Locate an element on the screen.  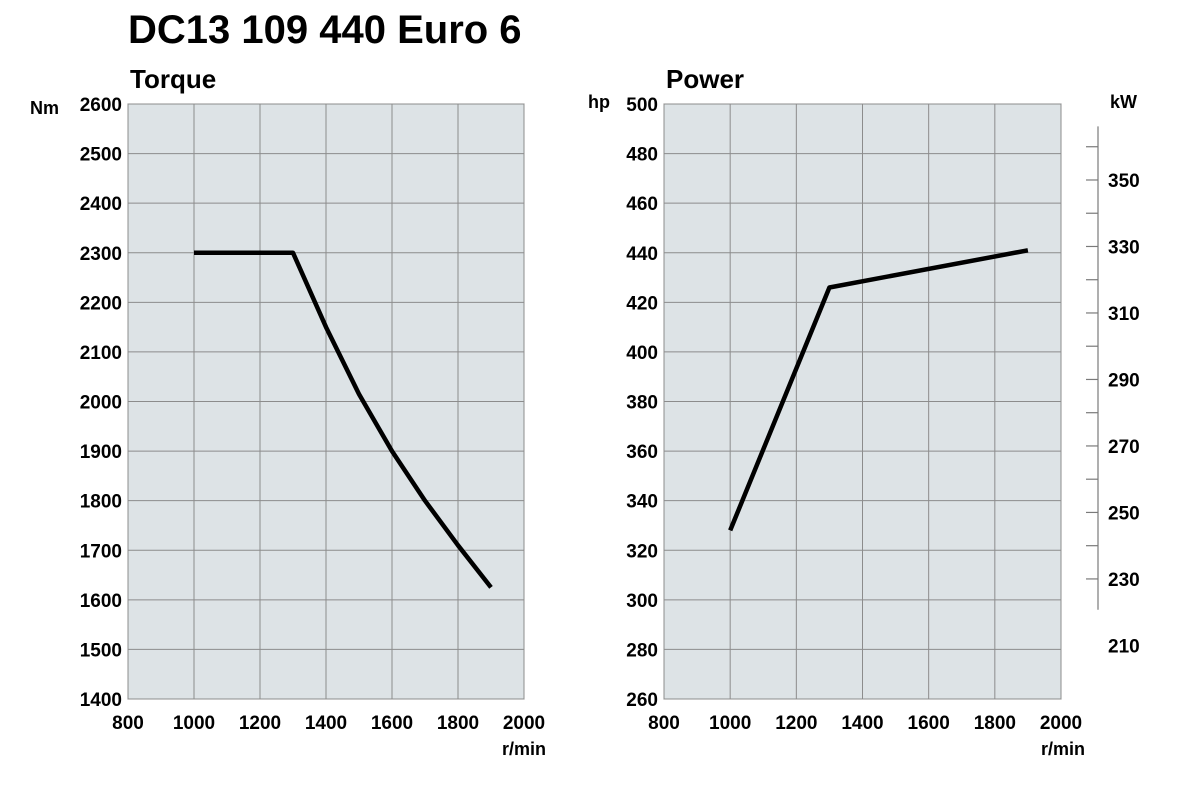
t-x-tick-label: 1800 is located at coordinates (458, 723).